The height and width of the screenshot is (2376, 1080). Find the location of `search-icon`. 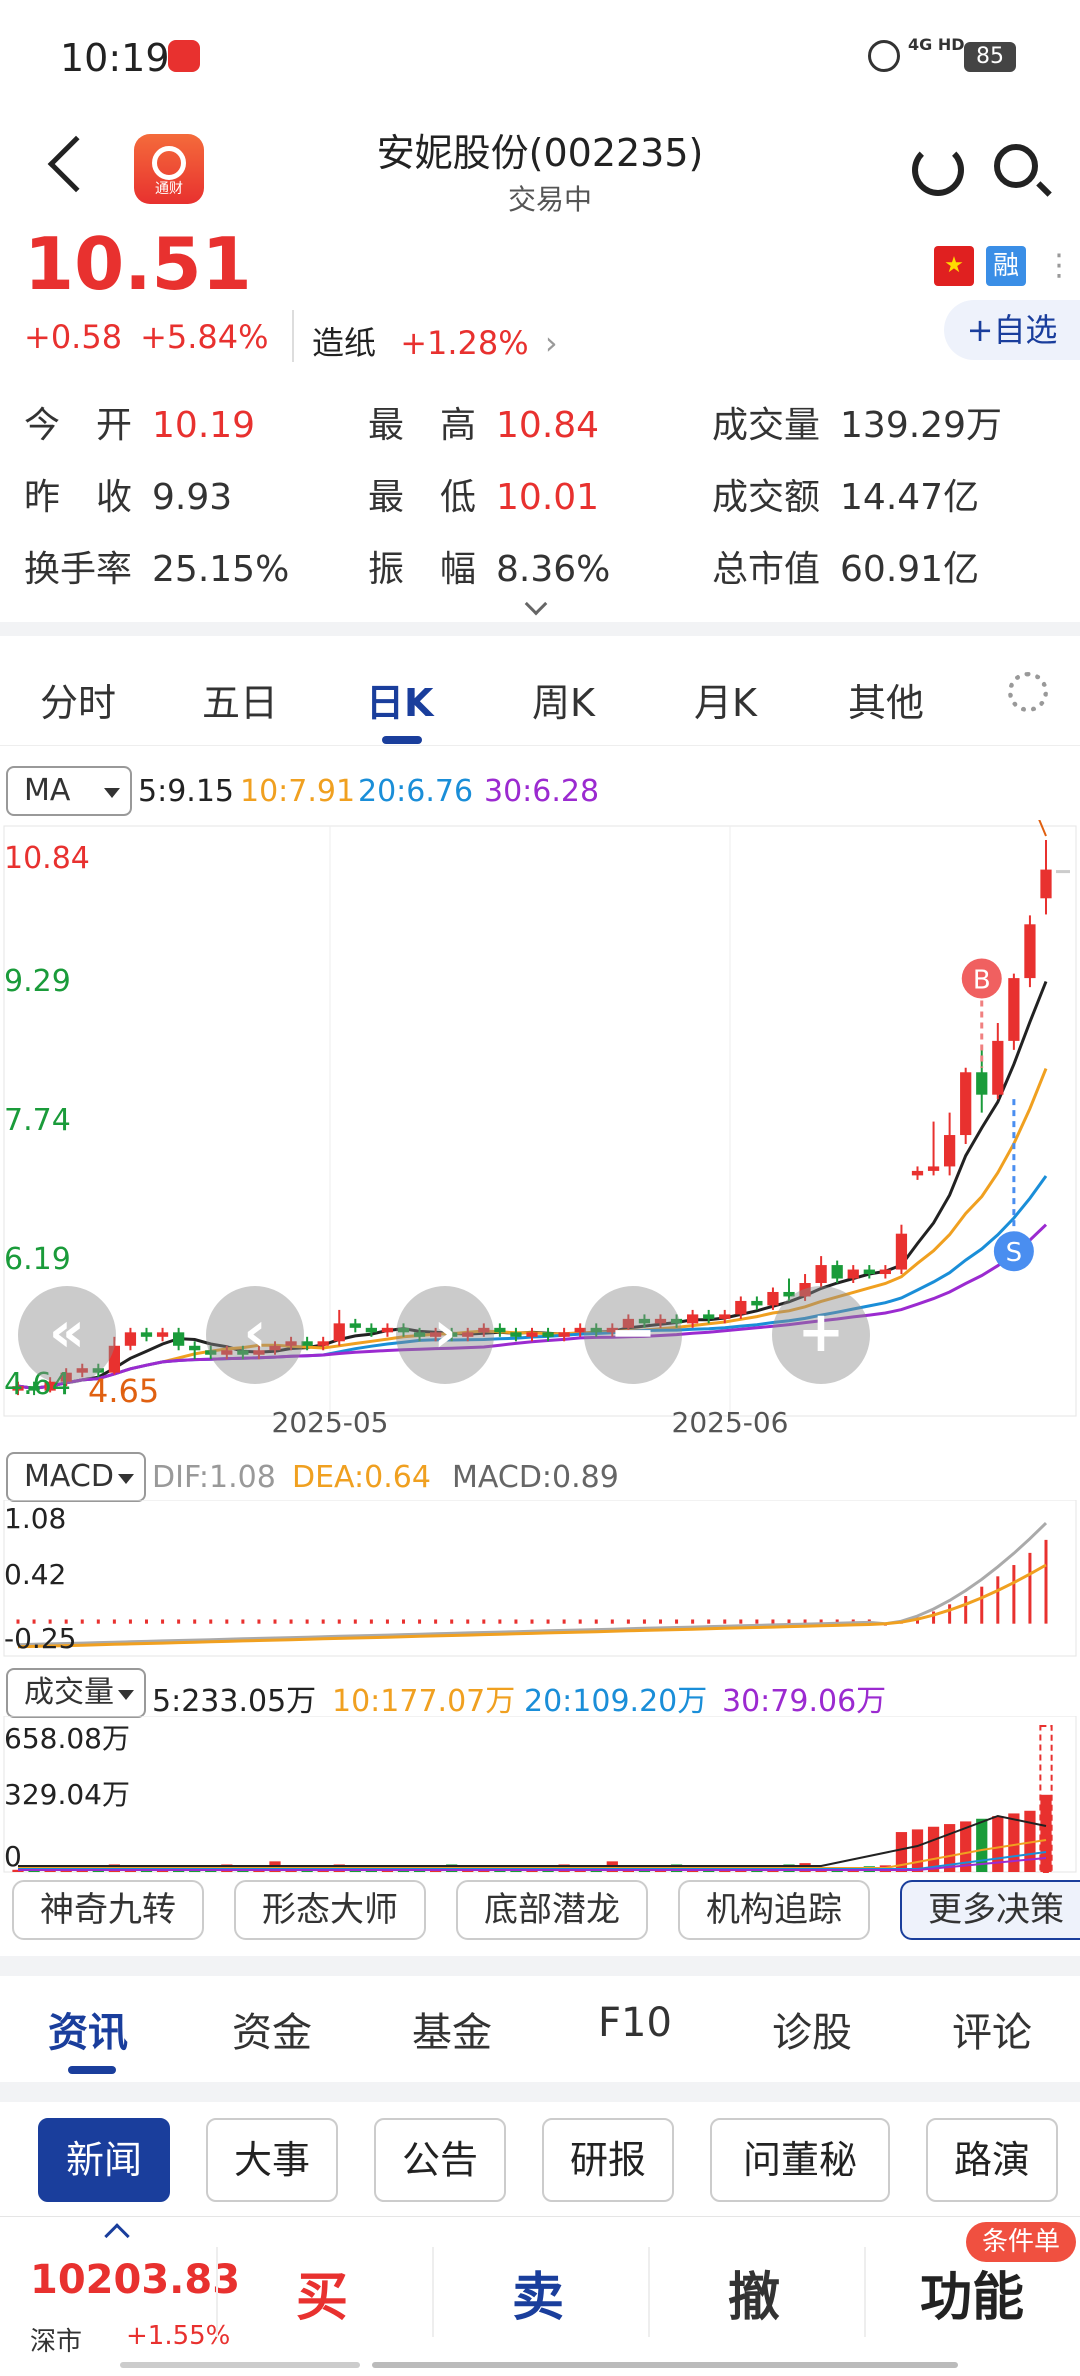

search-icon is located at coordinates (1016, 166).